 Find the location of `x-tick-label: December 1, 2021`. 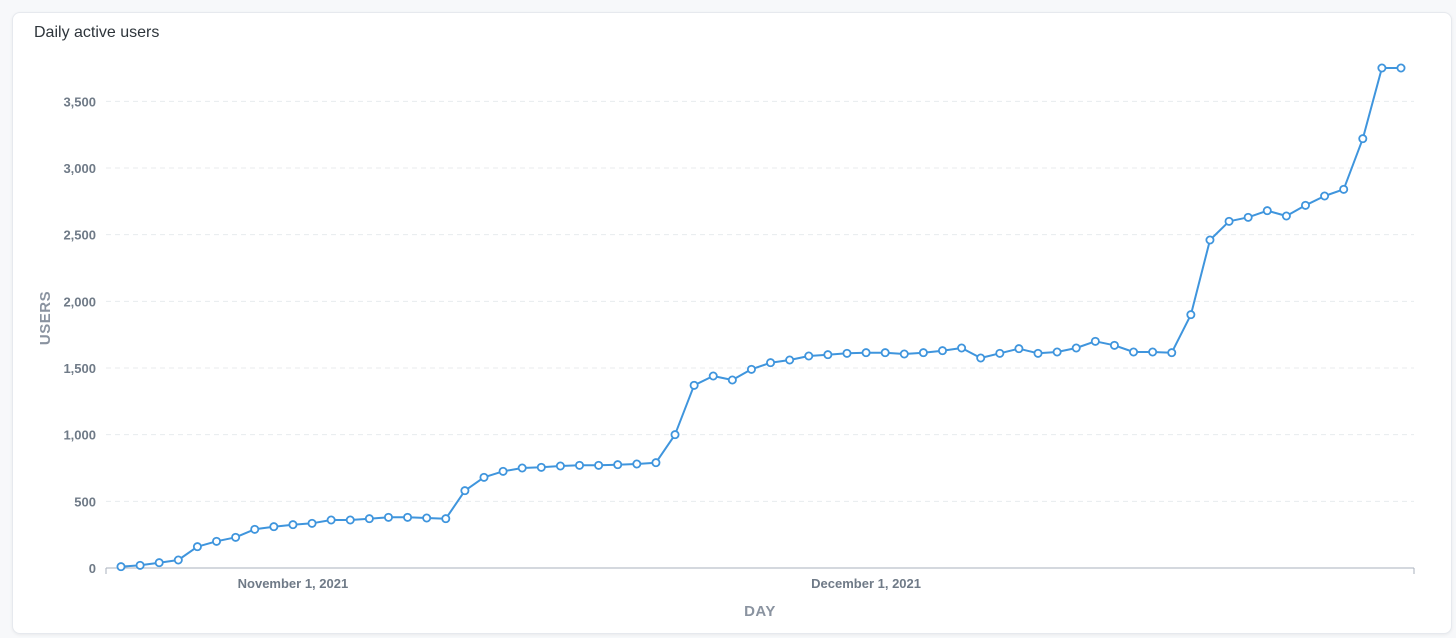

x-tick-label: December 1, 2021 is located at coordinates (866, 583).